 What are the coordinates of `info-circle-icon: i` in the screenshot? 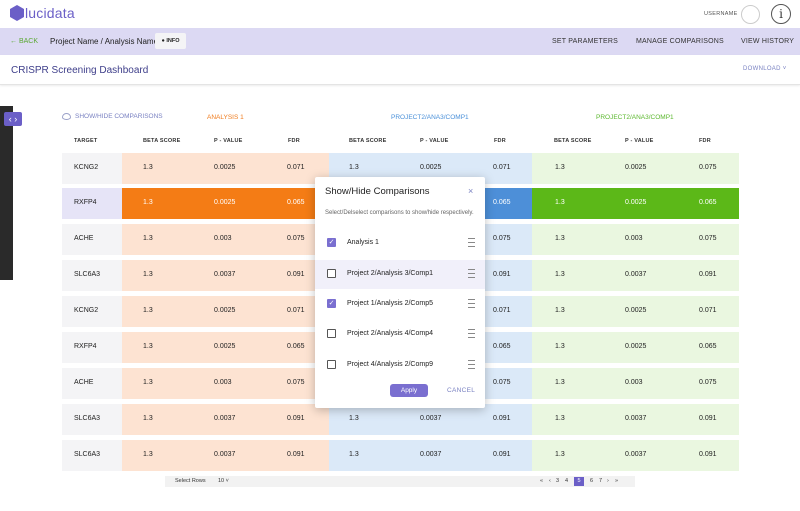 It's located at (781, 14).